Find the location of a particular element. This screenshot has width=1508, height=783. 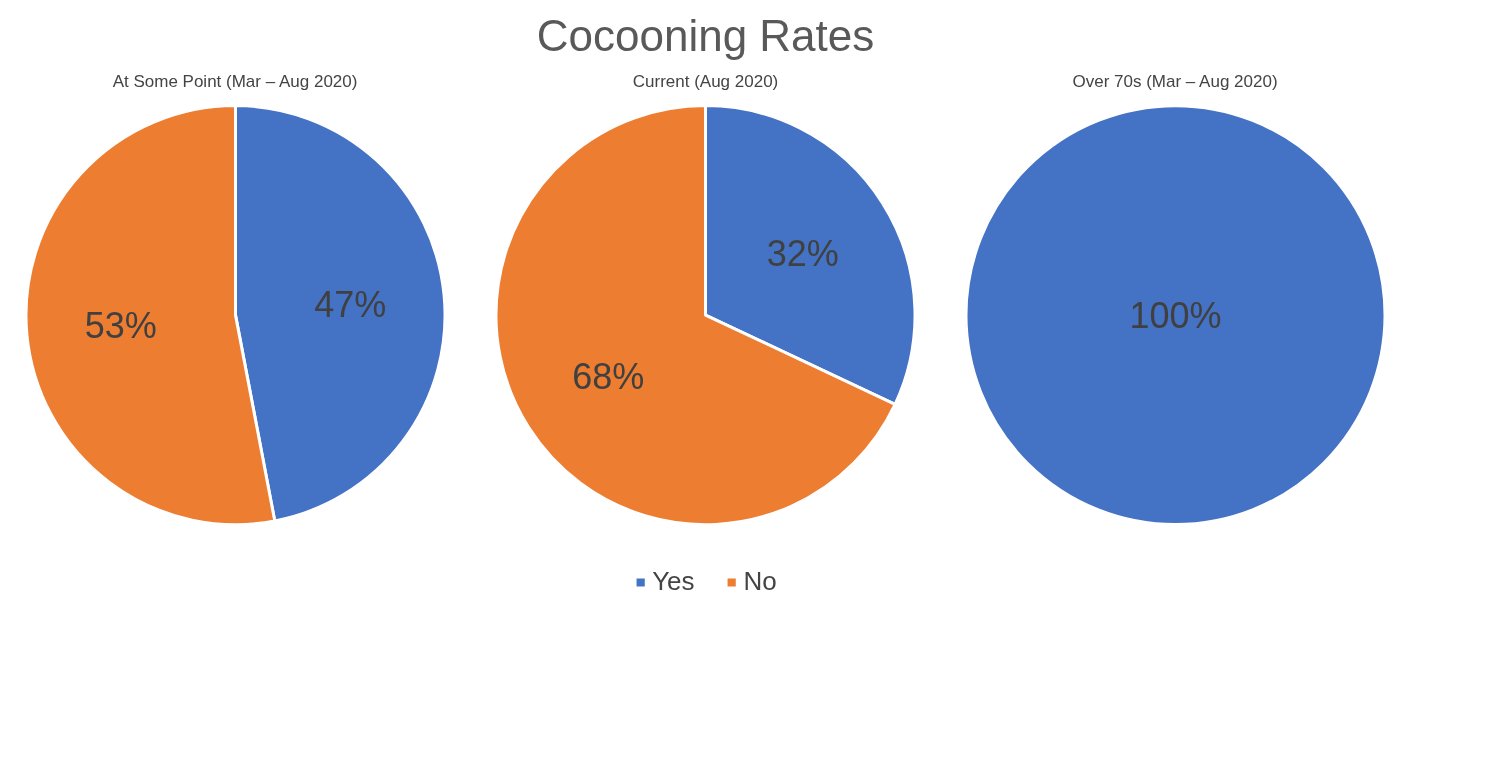

legend-label: No is located at coordinates (760, 581).